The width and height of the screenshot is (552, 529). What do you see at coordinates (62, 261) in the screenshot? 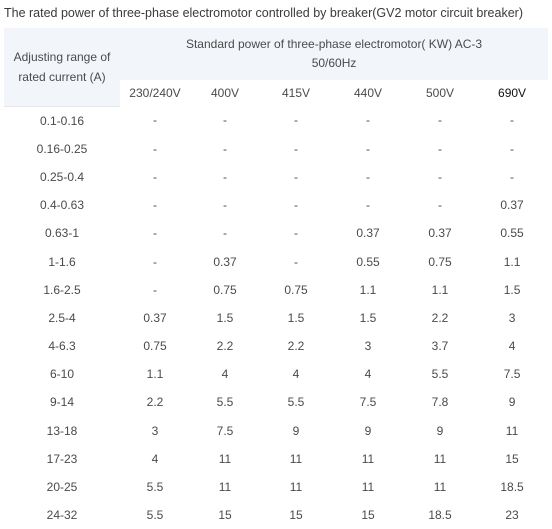
I see `current-range-cell: 1-1.6` at bounding box center [62, 261].